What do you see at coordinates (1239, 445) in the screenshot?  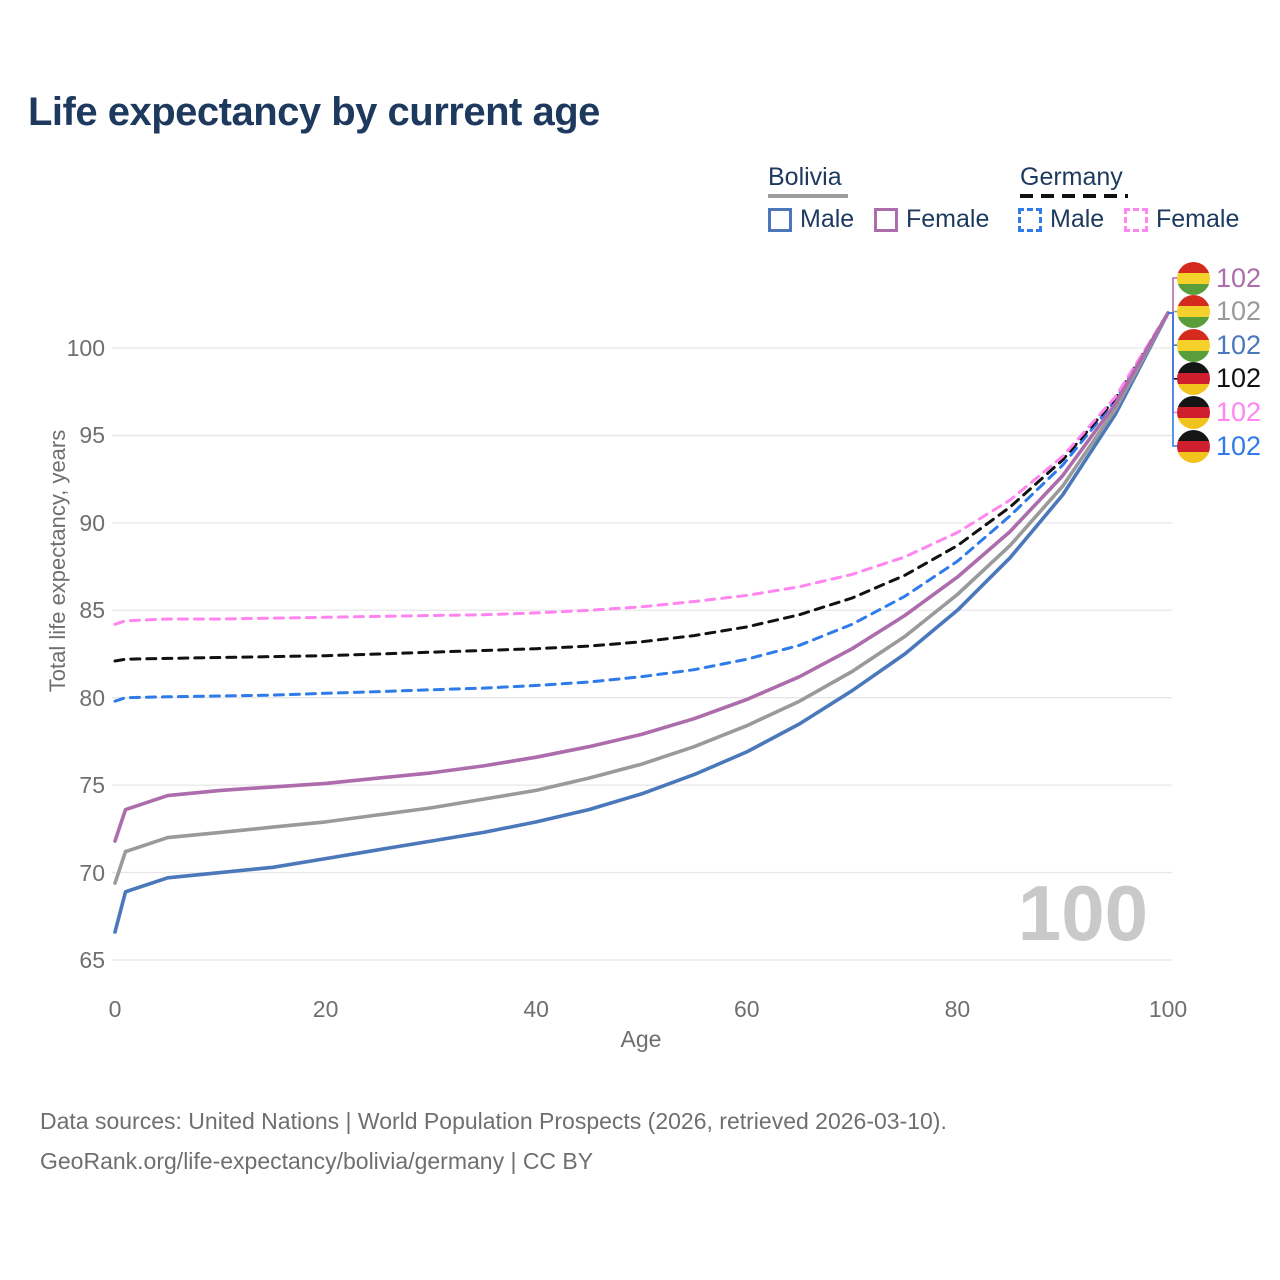 I see `end-label-value-germany-male: 102` at bounding box center [1239, 445].